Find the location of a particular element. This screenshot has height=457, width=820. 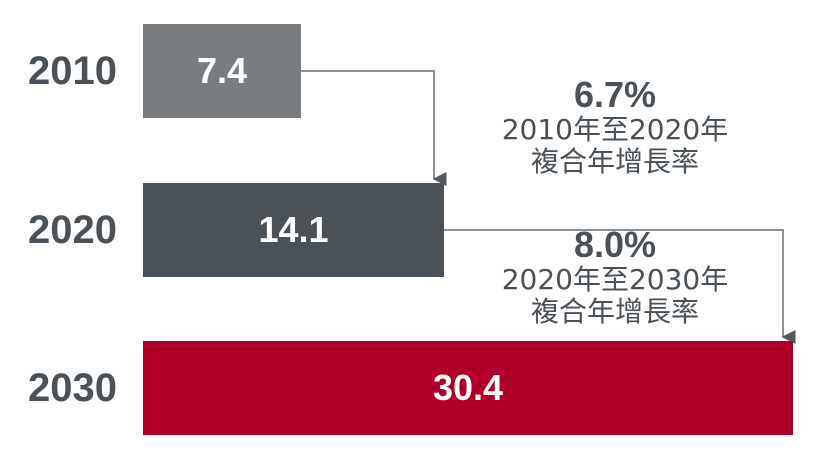

bar-value-2020: 14.1 is located at coordinates (293, 229).